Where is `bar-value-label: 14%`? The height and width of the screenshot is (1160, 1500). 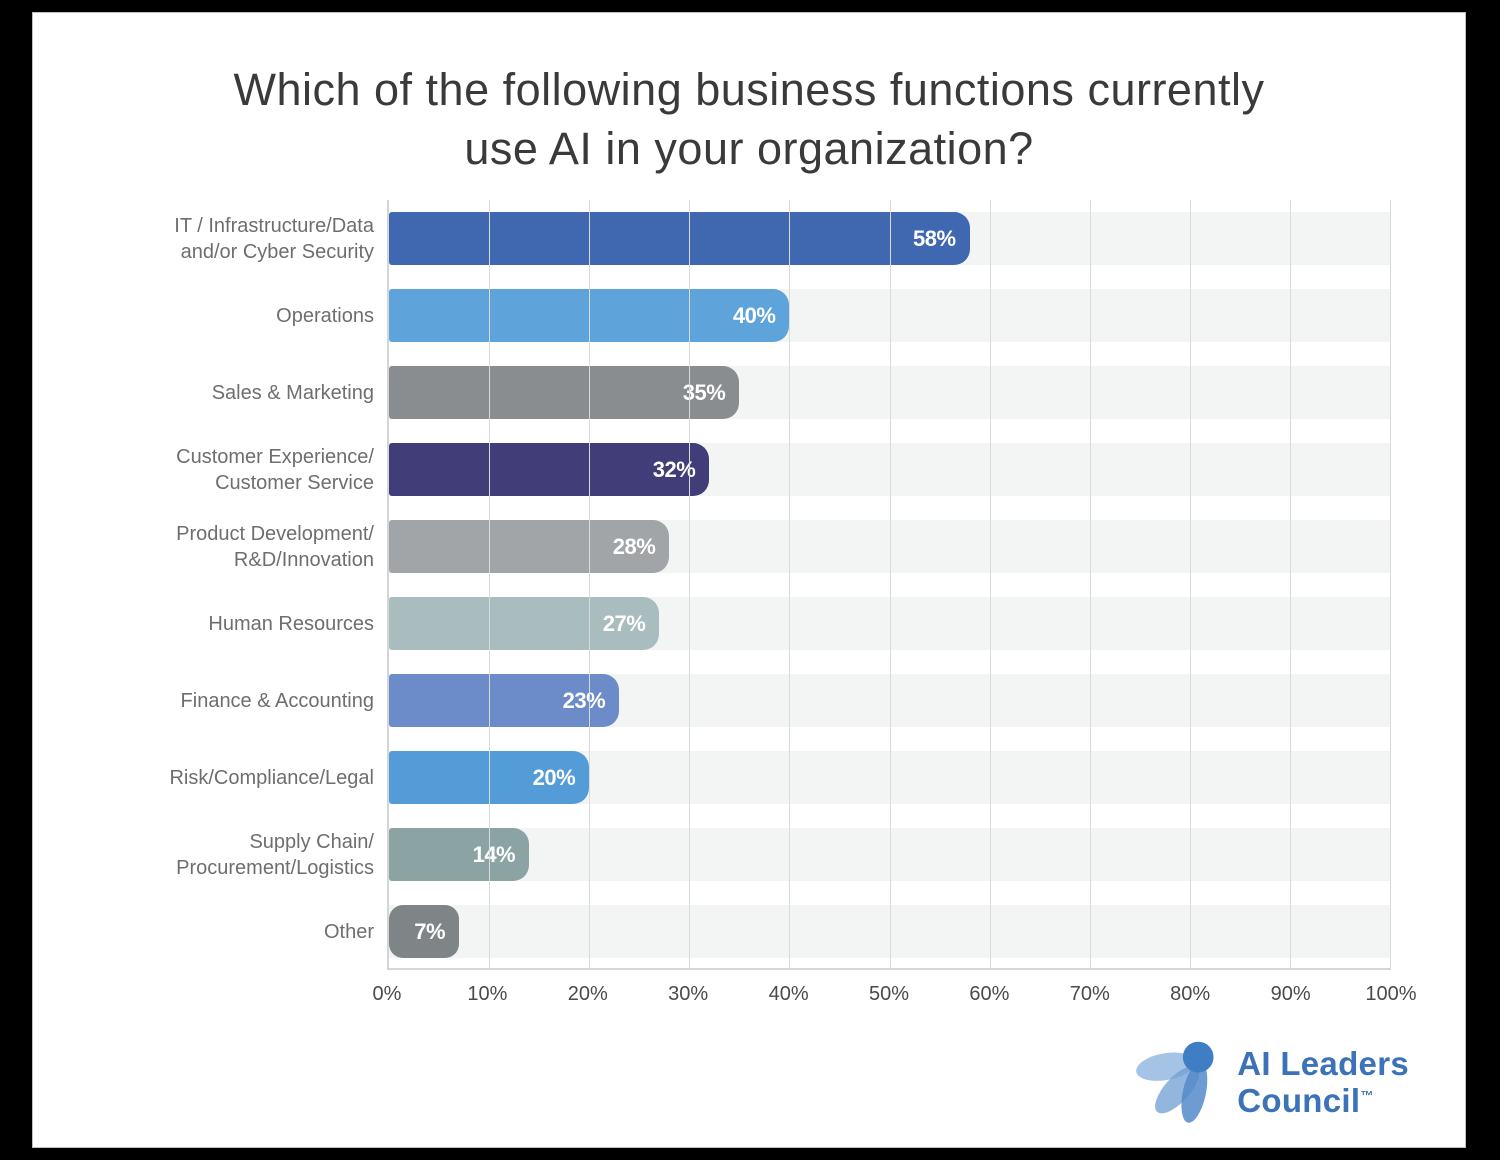
bar-value-label: 14% is located at coordinates (494, 854).